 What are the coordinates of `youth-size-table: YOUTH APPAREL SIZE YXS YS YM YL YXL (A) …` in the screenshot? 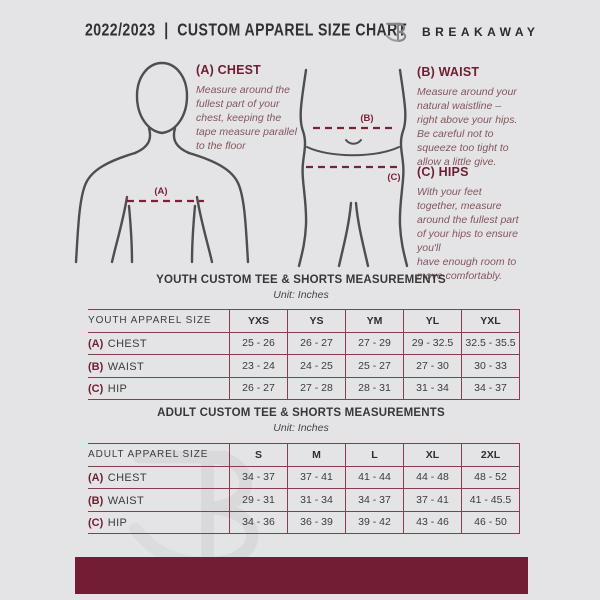 It's located at (304, 354).